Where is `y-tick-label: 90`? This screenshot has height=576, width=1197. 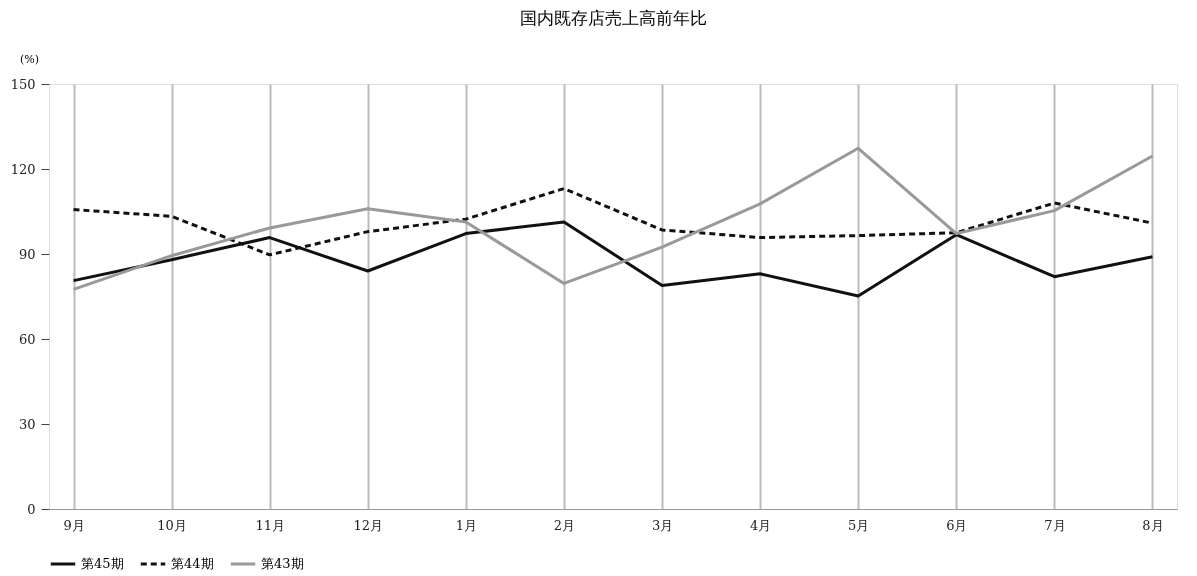
y-tick-label: 90 is located at coordinates (27, 254).